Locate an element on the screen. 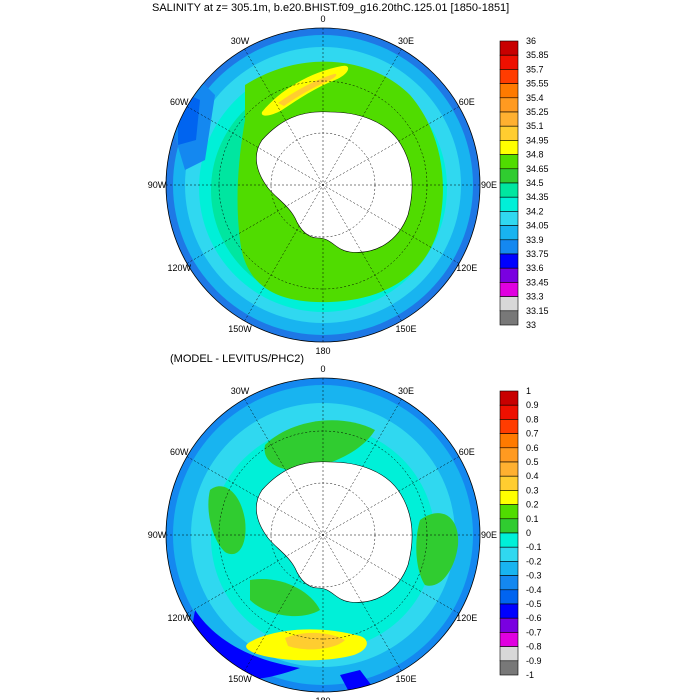 This screenshot has height=700, width=700. colorbar-label: 0 is located at coordinates (528, 533).